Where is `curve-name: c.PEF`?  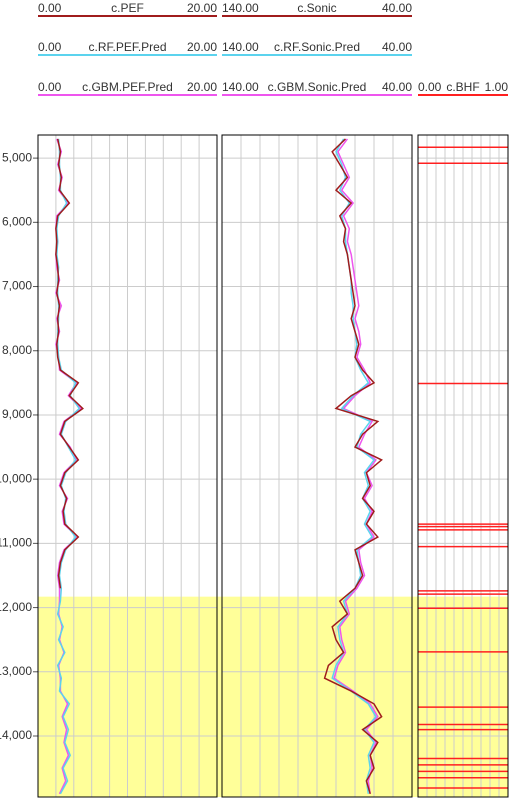
curve-name: c.PEF is located at coordinates (127, 8).